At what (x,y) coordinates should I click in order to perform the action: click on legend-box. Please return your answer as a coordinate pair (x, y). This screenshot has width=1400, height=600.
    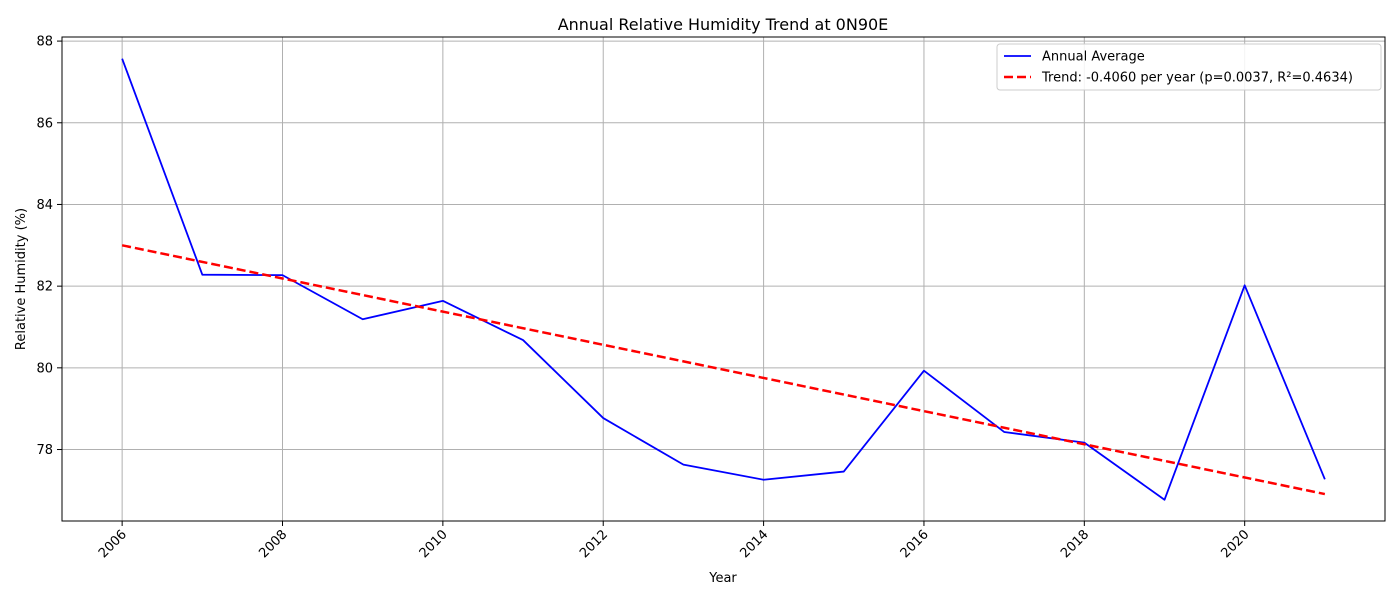
    Looking at the image, I should click on (1189, 67).